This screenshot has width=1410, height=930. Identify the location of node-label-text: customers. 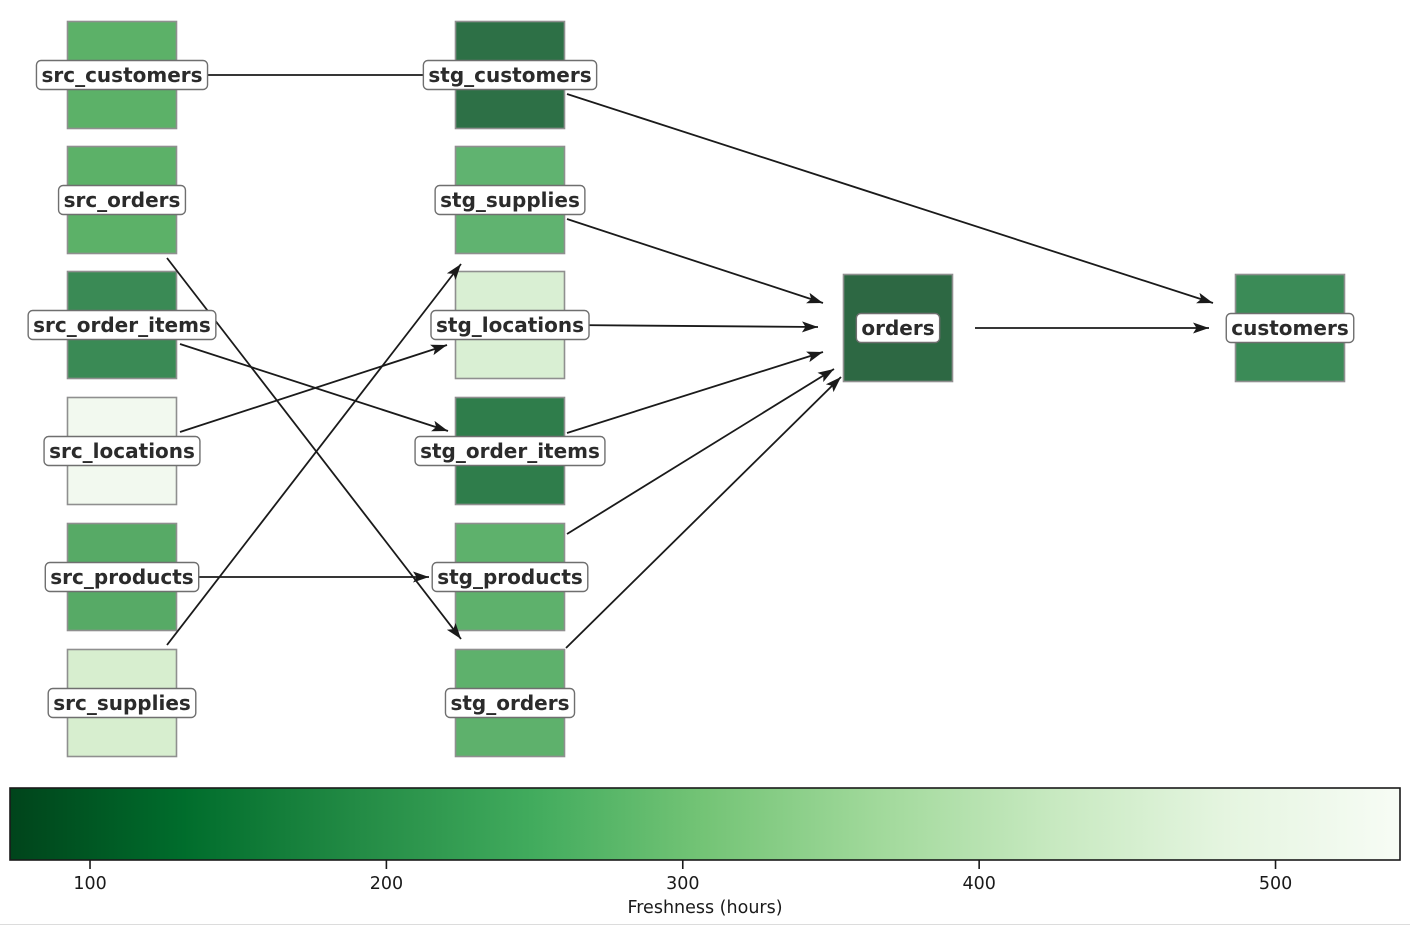
(1289, 328).